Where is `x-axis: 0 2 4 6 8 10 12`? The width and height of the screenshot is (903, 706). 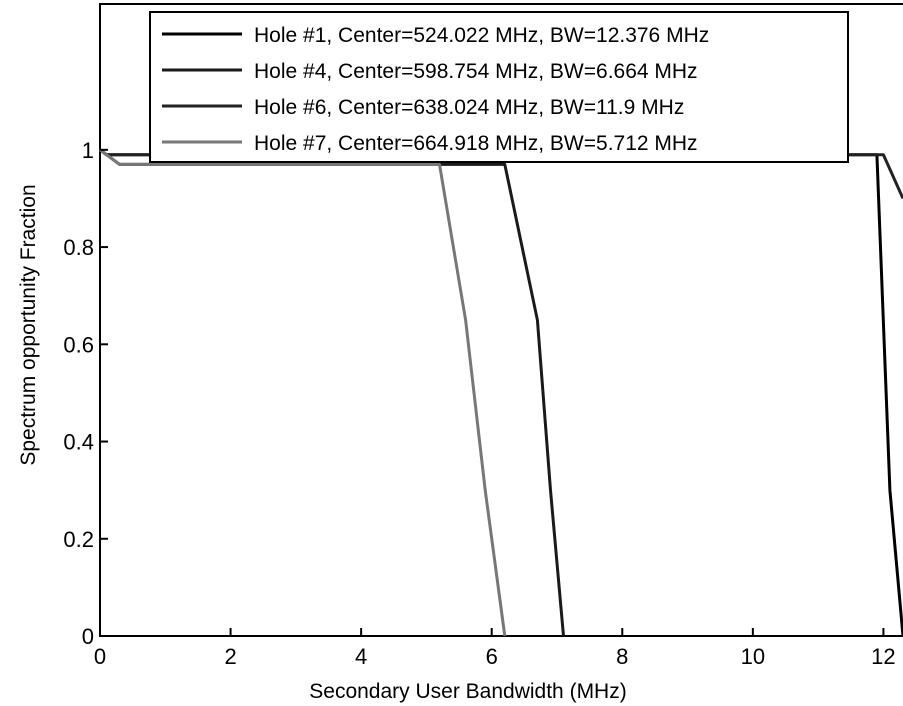 x-axis: 0 2 4 6 8 10 12 is located at coordinates (495, 648).